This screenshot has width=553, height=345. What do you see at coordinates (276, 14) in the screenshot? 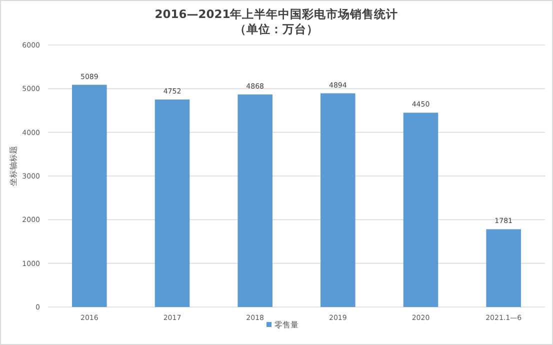
I see `title: 2016—2021年上半年中国彩电市场销售统计` at bounding box center [276, 14].